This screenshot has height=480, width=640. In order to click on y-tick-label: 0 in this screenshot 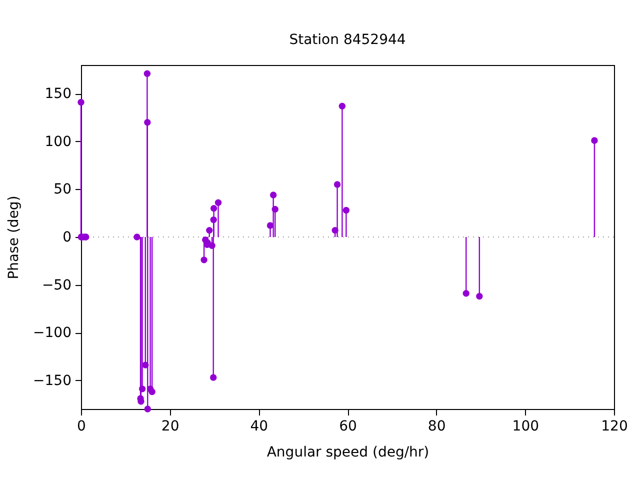, I will do `click(67, 238)`.